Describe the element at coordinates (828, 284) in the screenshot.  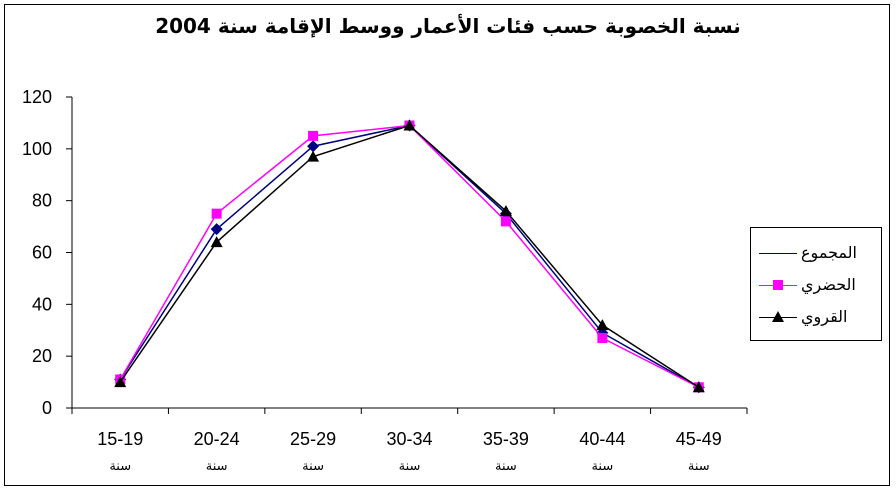
I see `legend-label: الحضري` at that location.